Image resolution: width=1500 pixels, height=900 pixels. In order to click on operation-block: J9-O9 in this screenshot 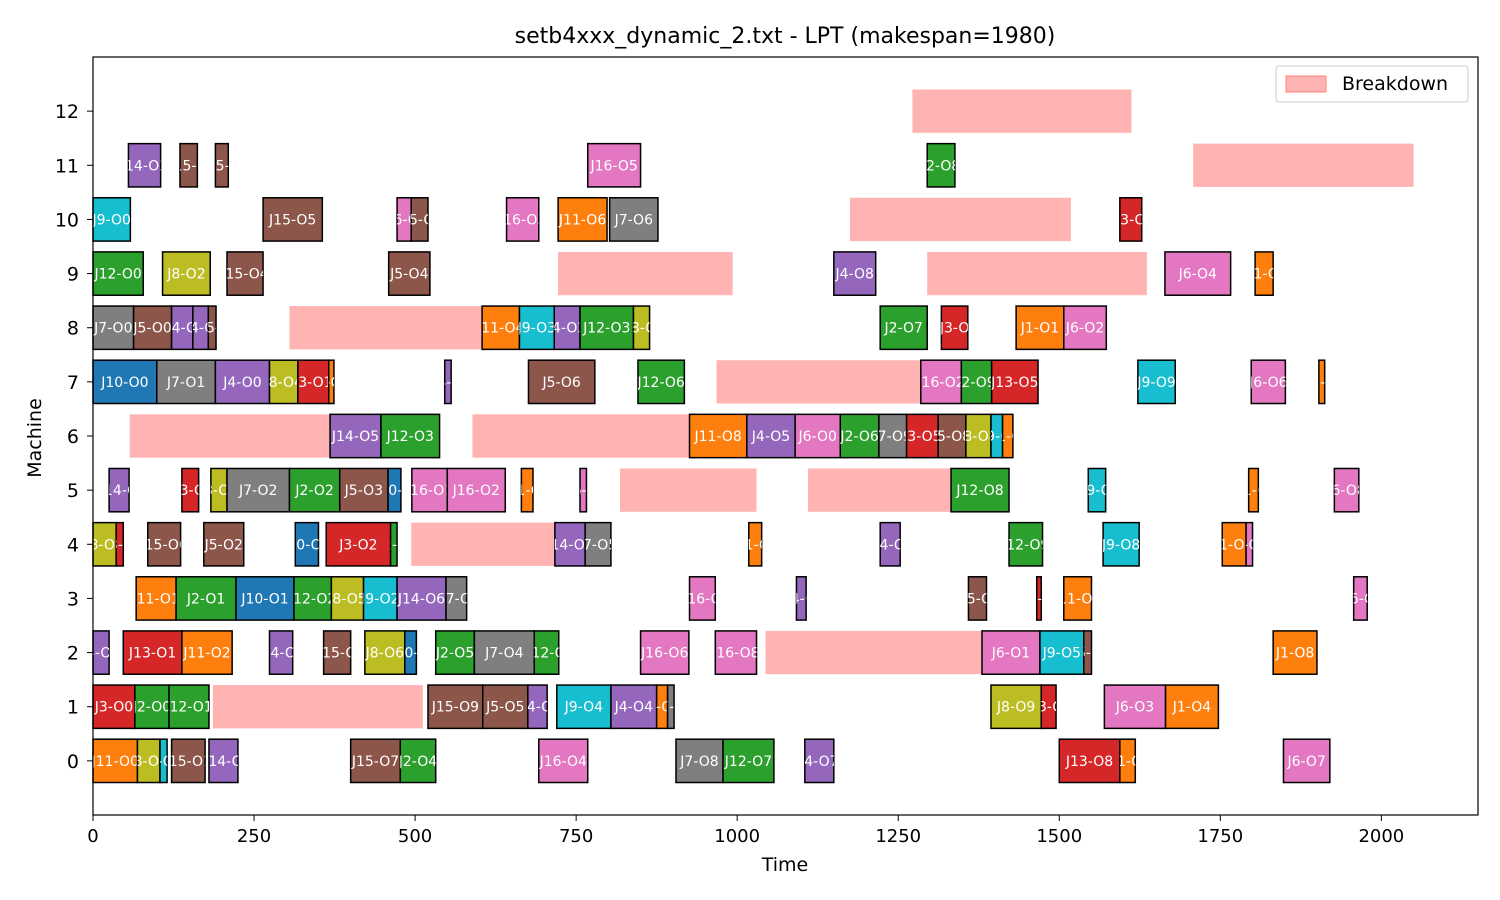, I will do `click(1156, 382)`.